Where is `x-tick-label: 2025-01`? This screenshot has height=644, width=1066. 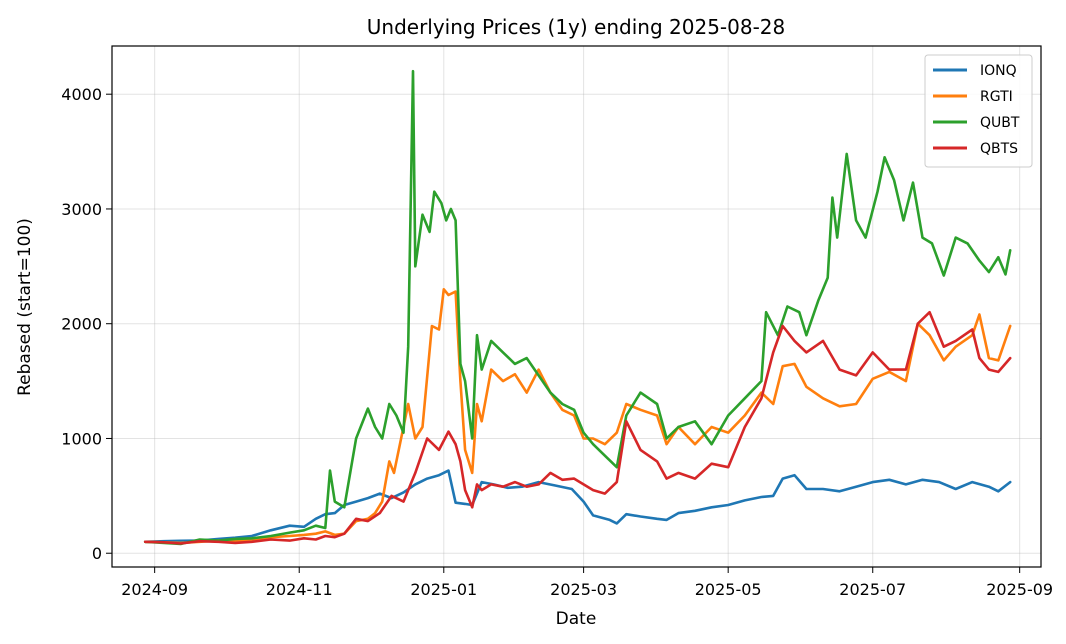 x-tick-label: 2025-01 is located at coordinates (443, 589).